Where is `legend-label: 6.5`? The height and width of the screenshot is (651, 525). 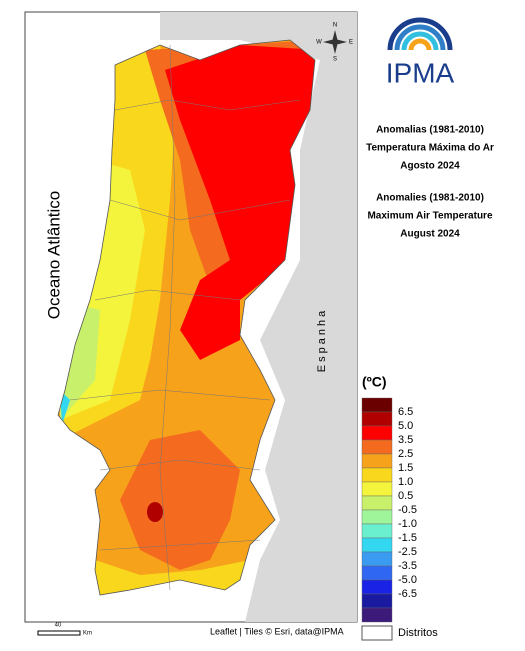 legend-label: 6.5 is located at coordinates (405, 412).